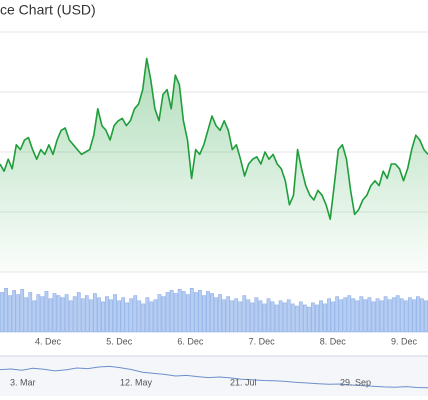 The width and height of the screenshot is (428, 400). I want to click on navigator-line, so click(214, 377).